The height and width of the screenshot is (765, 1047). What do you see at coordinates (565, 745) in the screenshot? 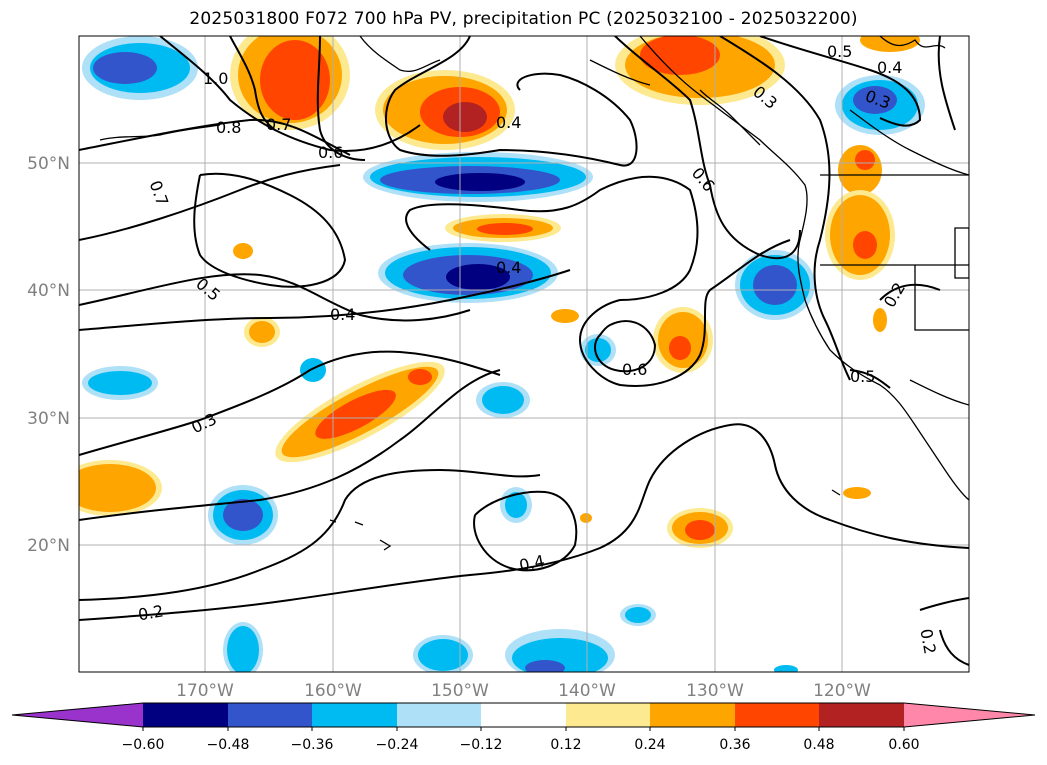
I see `colorbar-label: 0.12` at bounding box center [565, 745].